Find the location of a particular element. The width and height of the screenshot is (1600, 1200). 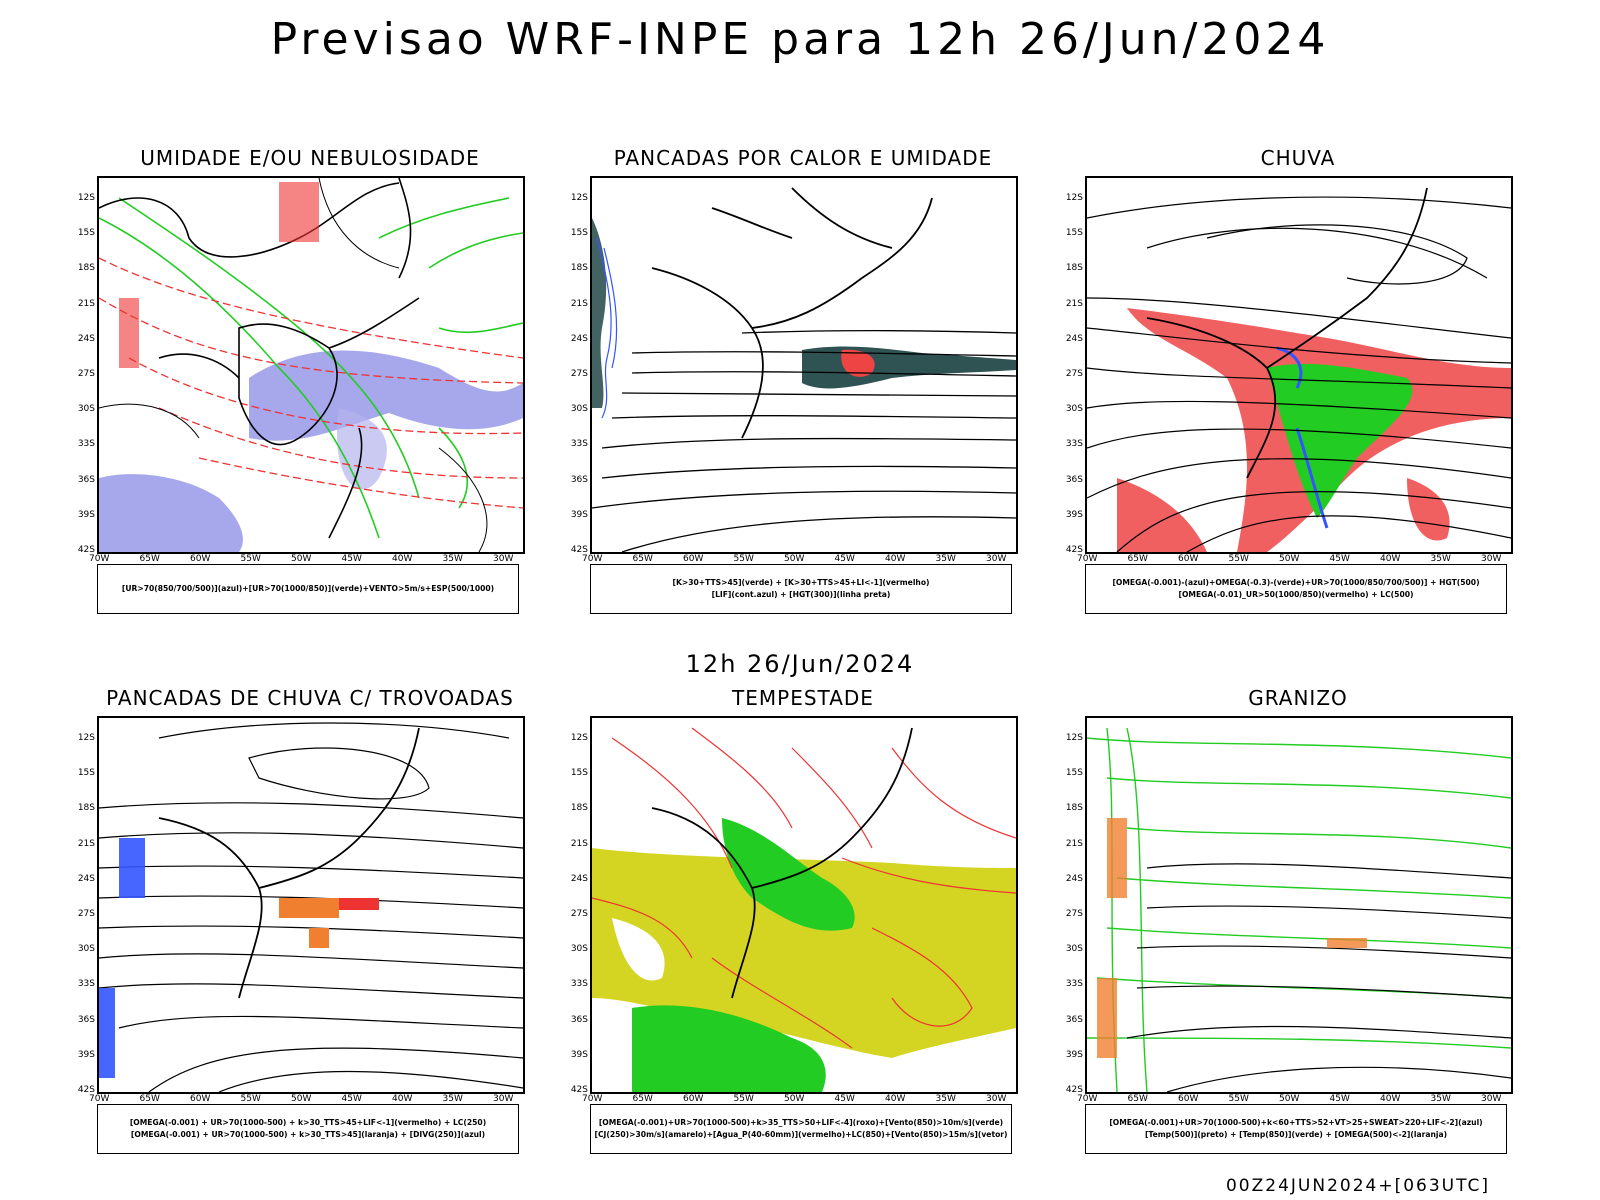

panel-title: UMIDADE E/OU NEBULOSIDADE is located at coordinates (310, 158).